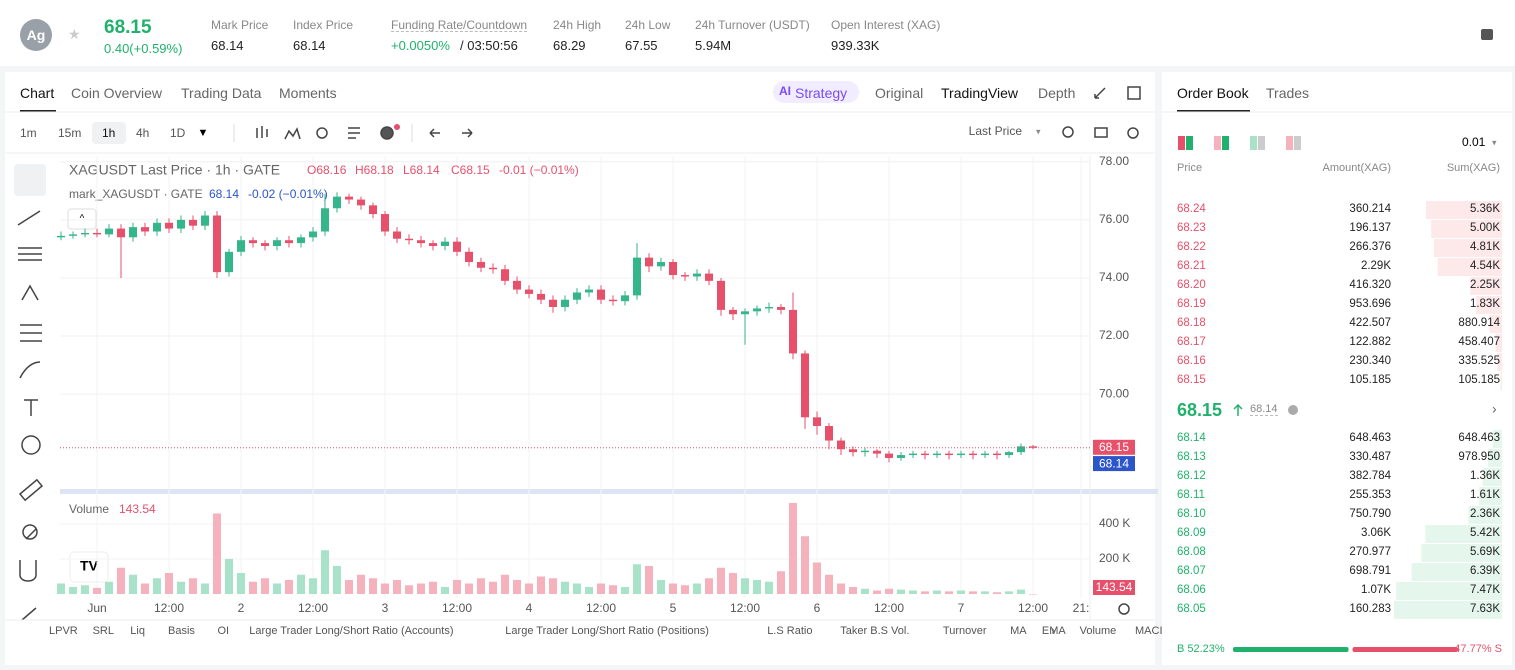 This screenshot has height=670, width=1515. Describe the element at coordinates (434, 133) in the screenshot. I see `undo-icon` at that location.